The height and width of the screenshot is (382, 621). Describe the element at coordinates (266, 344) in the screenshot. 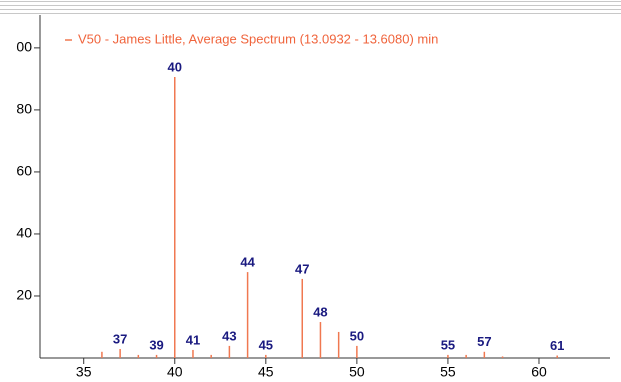

I see `peak-label: 45` at that location.